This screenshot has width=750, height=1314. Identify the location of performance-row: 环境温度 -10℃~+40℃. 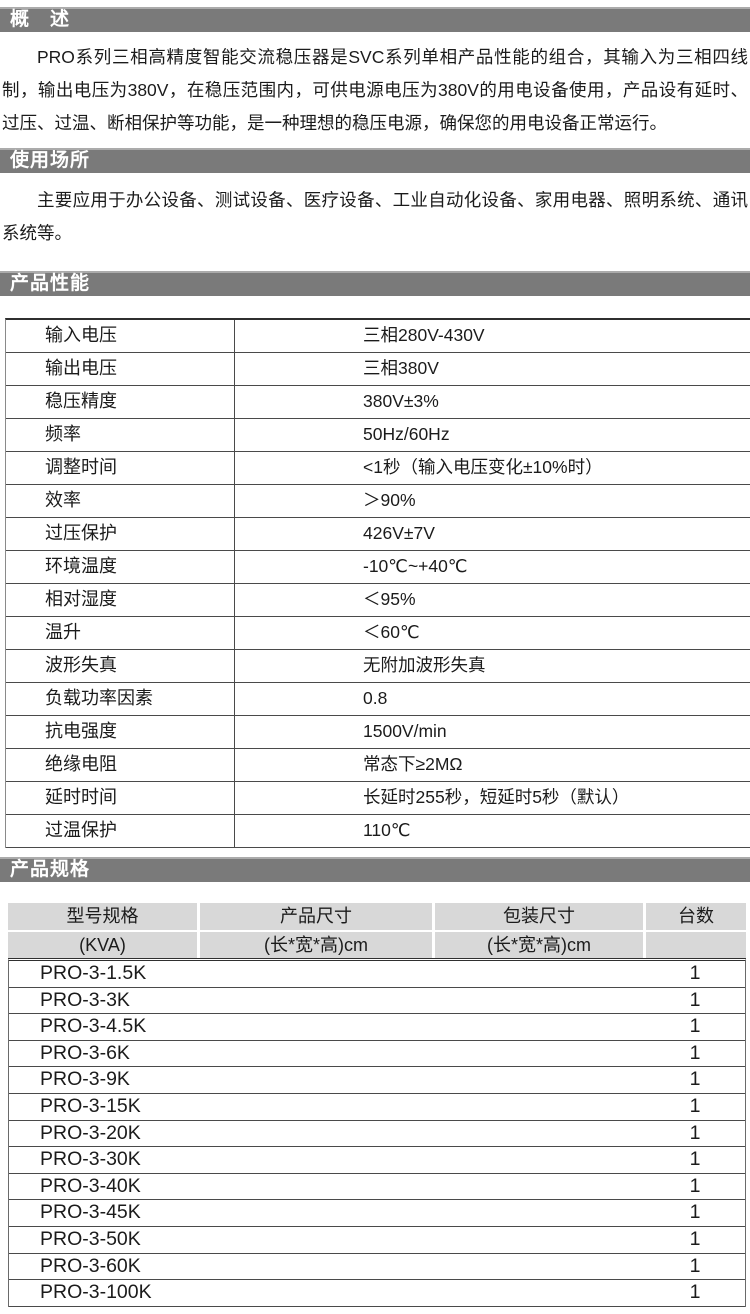
(378, 567).